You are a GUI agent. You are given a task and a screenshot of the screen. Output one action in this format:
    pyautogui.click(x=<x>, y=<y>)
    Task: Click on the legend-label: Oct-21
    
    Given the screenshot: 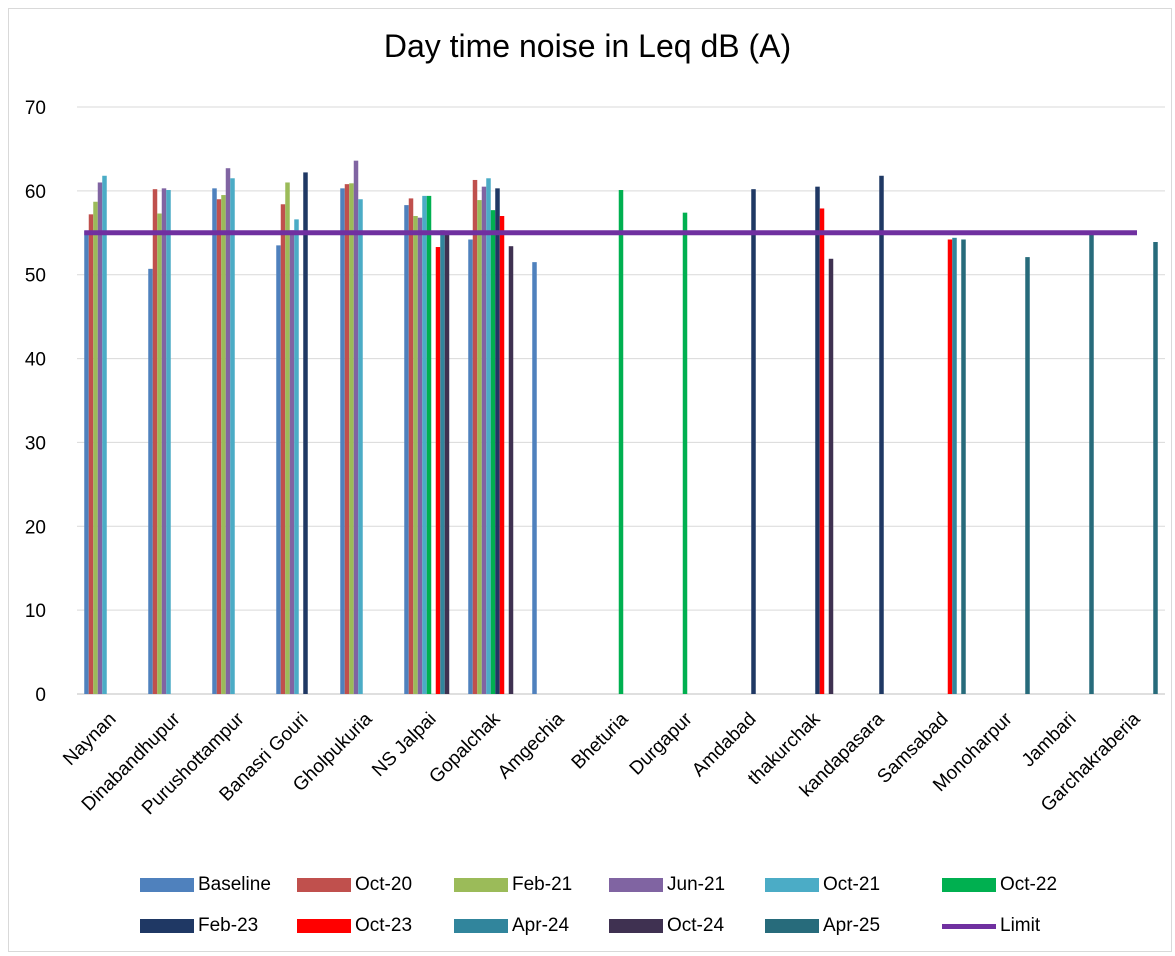 What is the action you would take?
    pyautogui.click(x=852, y=884)
    